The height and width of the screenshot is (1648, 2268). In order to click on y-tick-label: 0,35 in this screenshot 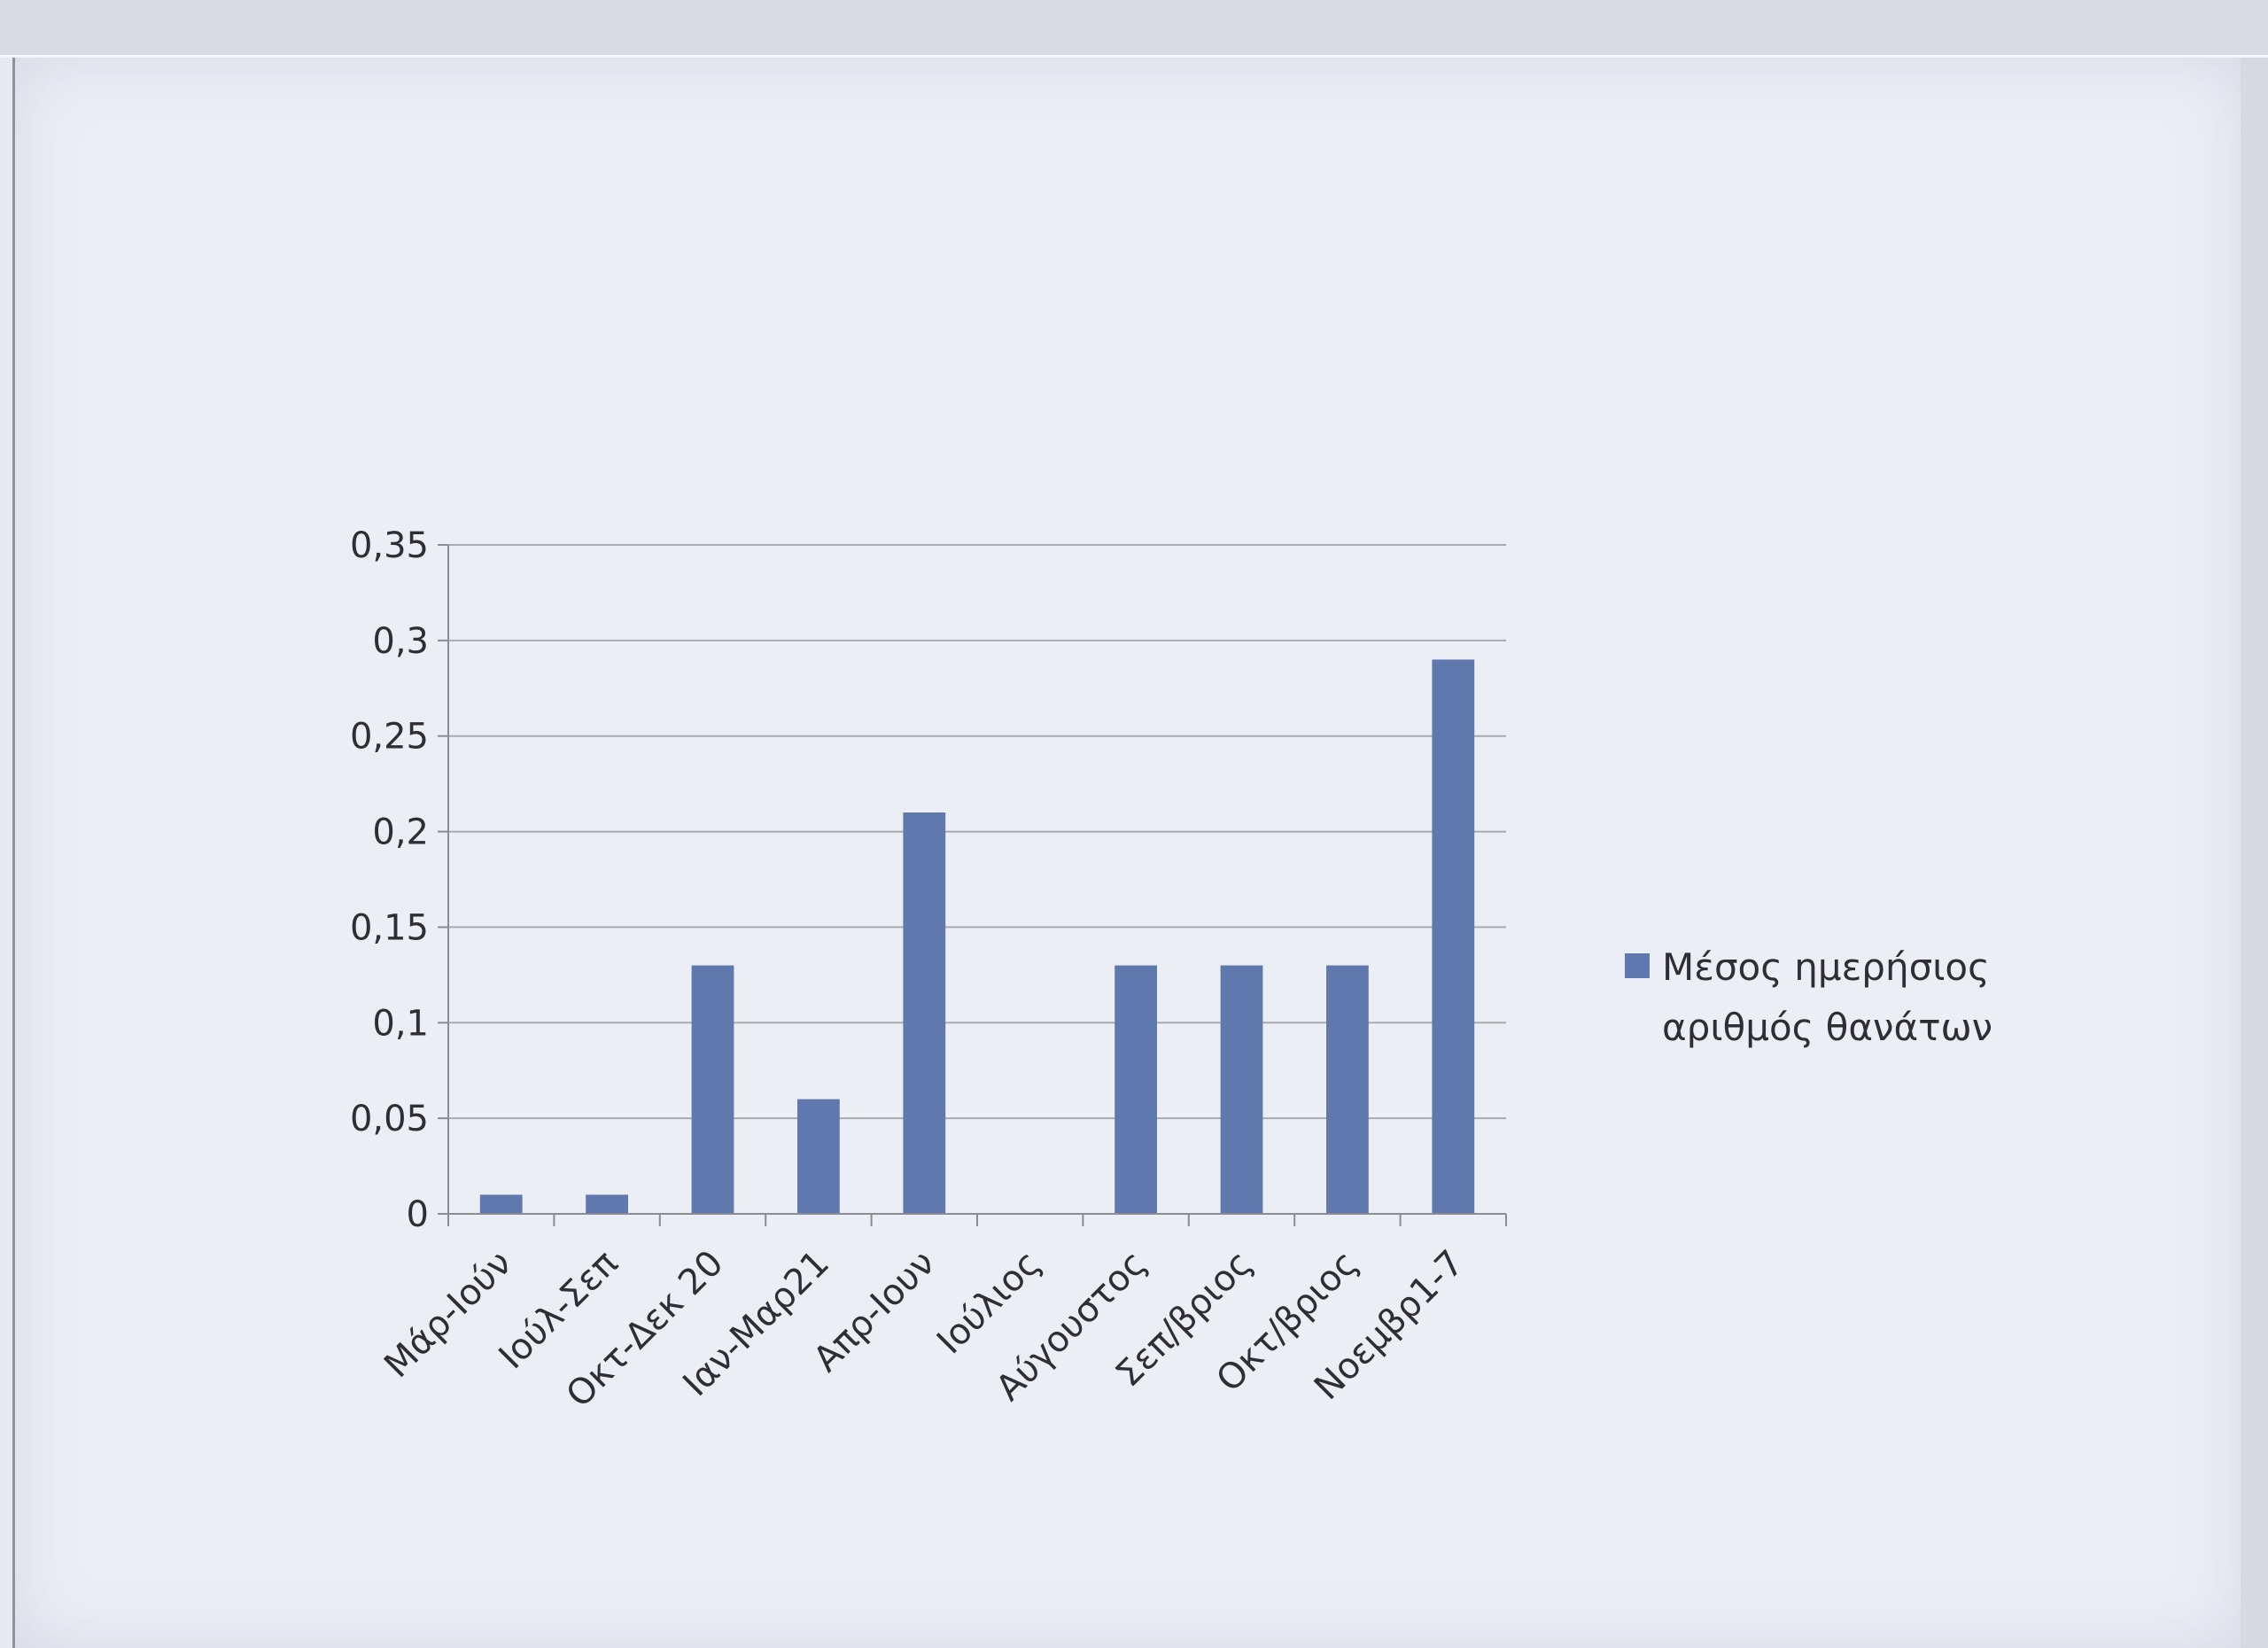, I will do `click(389, 545)`.